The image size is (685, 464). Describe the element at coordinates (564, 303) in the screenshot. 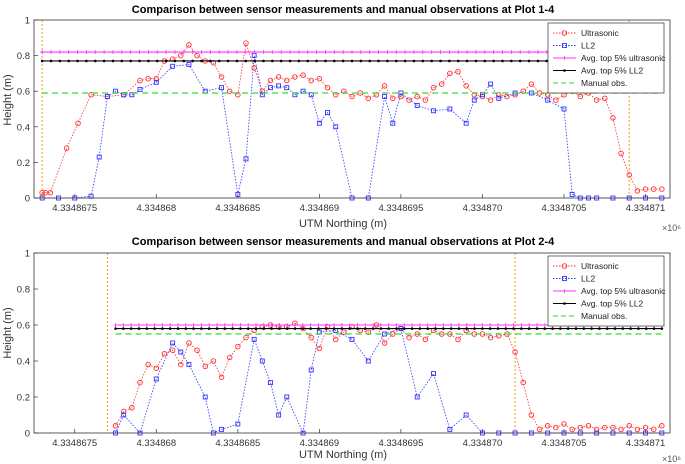

I see `plot-2-4-legend-marker` at that location.